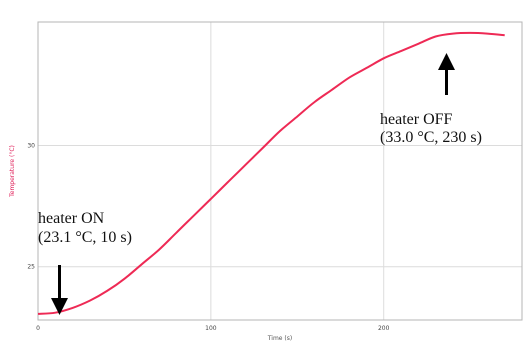 This screenshot has width=527, height=344. Describe the element at coordinates (211, 328) in the screenshot. I see `x-tick-label: 100` at that location.